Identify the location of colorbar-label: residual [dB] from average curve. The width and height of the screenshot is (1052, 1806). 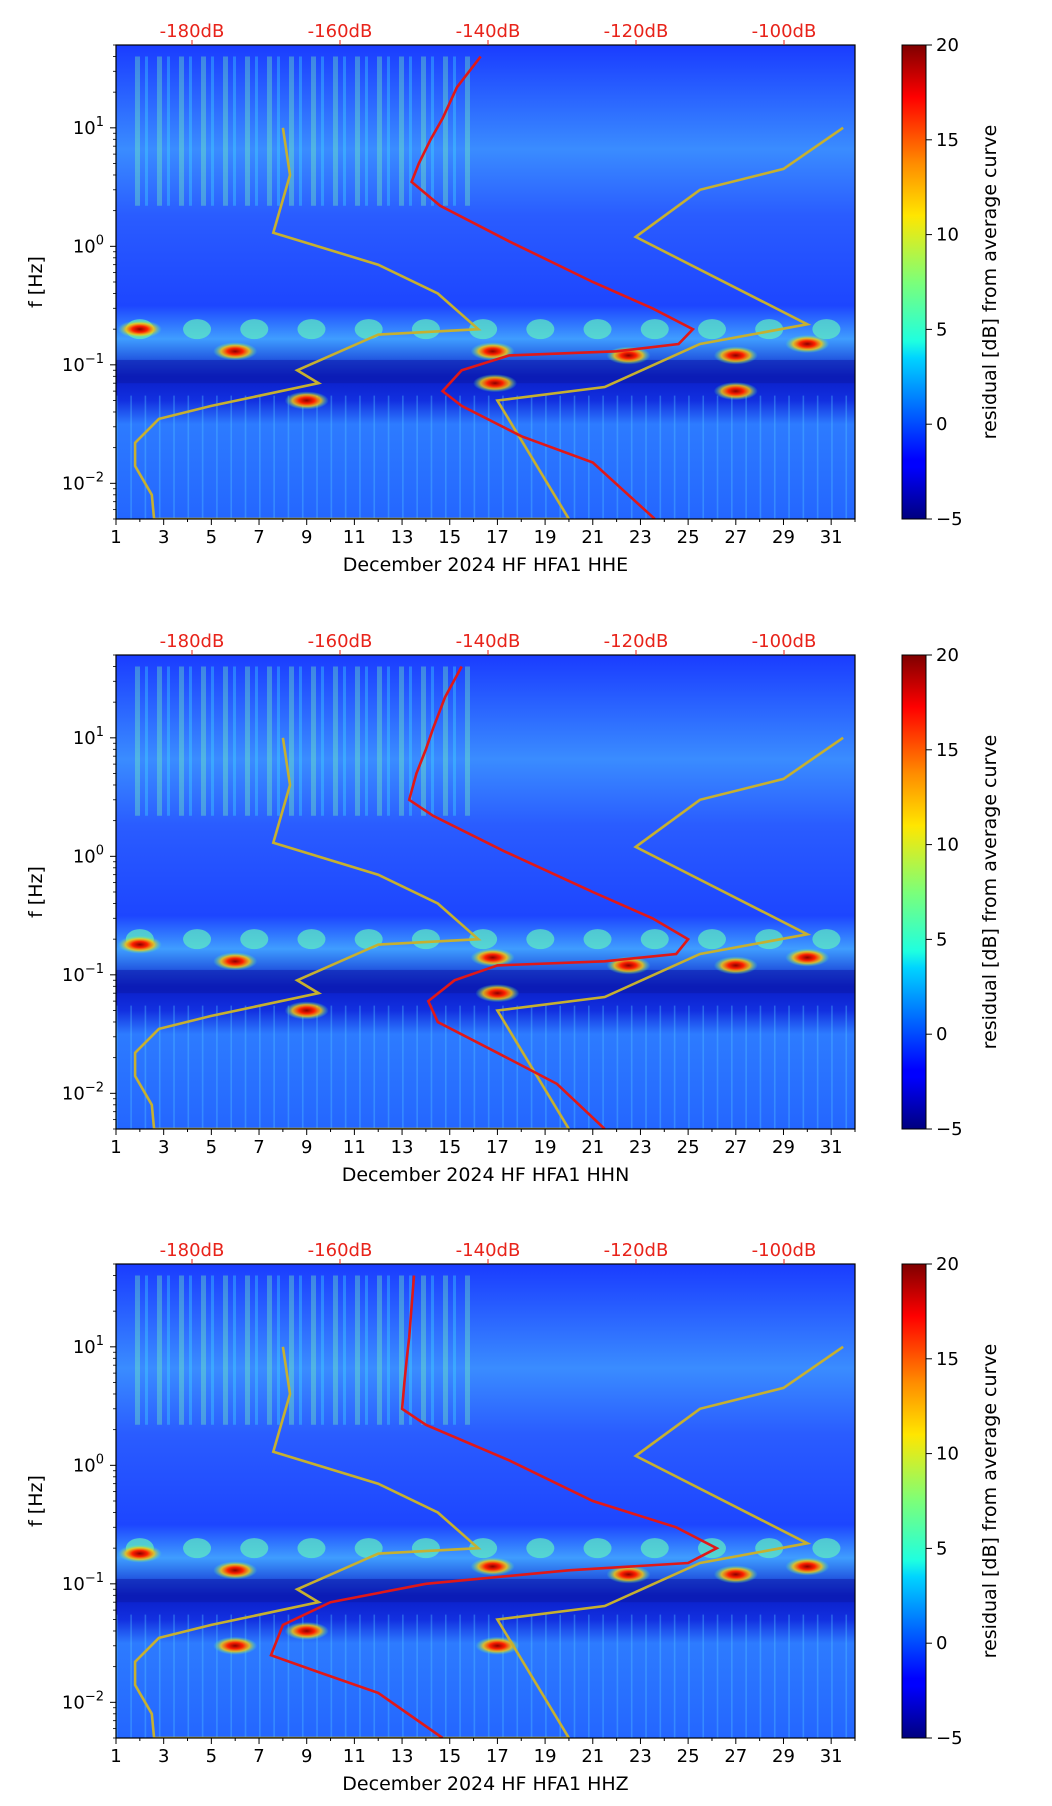
(990, 1501).